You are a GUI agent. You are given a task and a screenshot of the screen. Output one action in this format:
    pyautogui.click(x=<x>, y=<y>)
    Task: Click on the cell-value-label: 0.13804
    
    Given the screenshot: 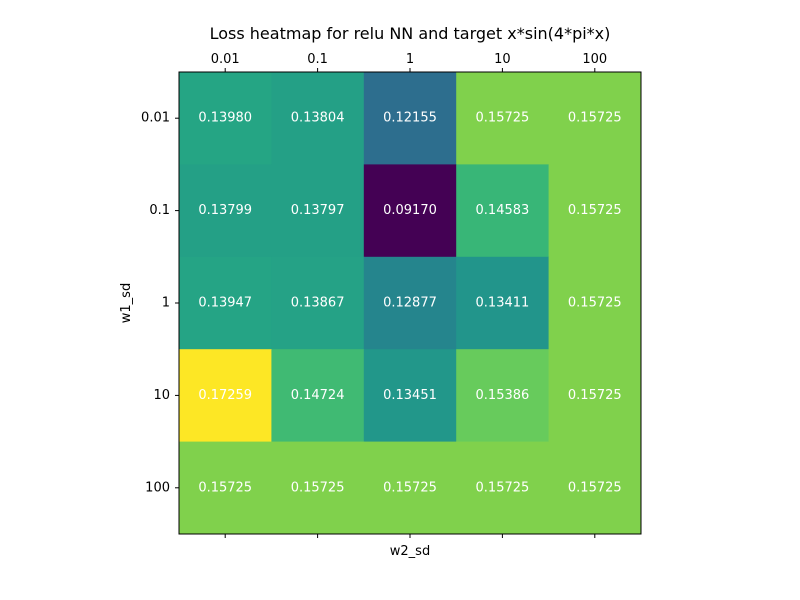 What is the action you would take?
    pyautogui.click(x=318, y=118)
    